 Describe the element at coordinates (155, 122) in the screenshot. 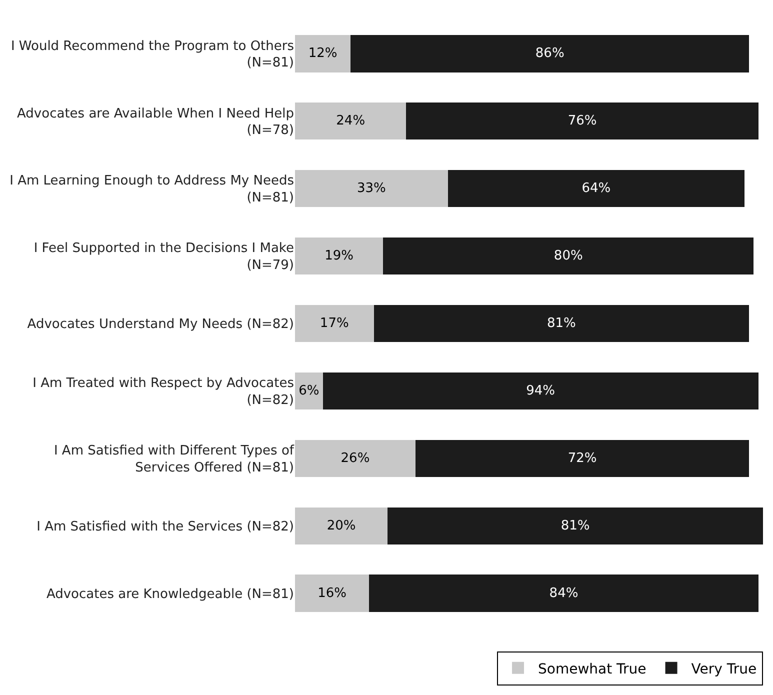

I see `y-tick-label: Advocates are Available When I Need Help (N=78)` at that location.